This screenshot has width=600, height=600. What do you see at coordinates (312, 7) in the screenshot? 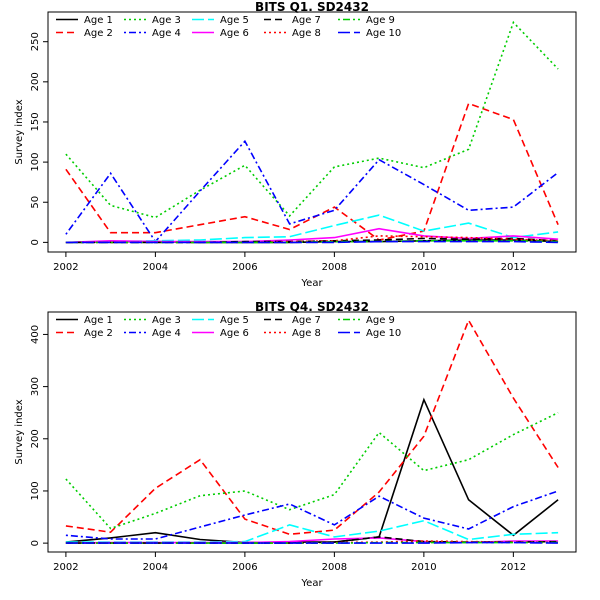
I see `chart-title: BITS Q1. SD2432` at bounding box center [312, 7].